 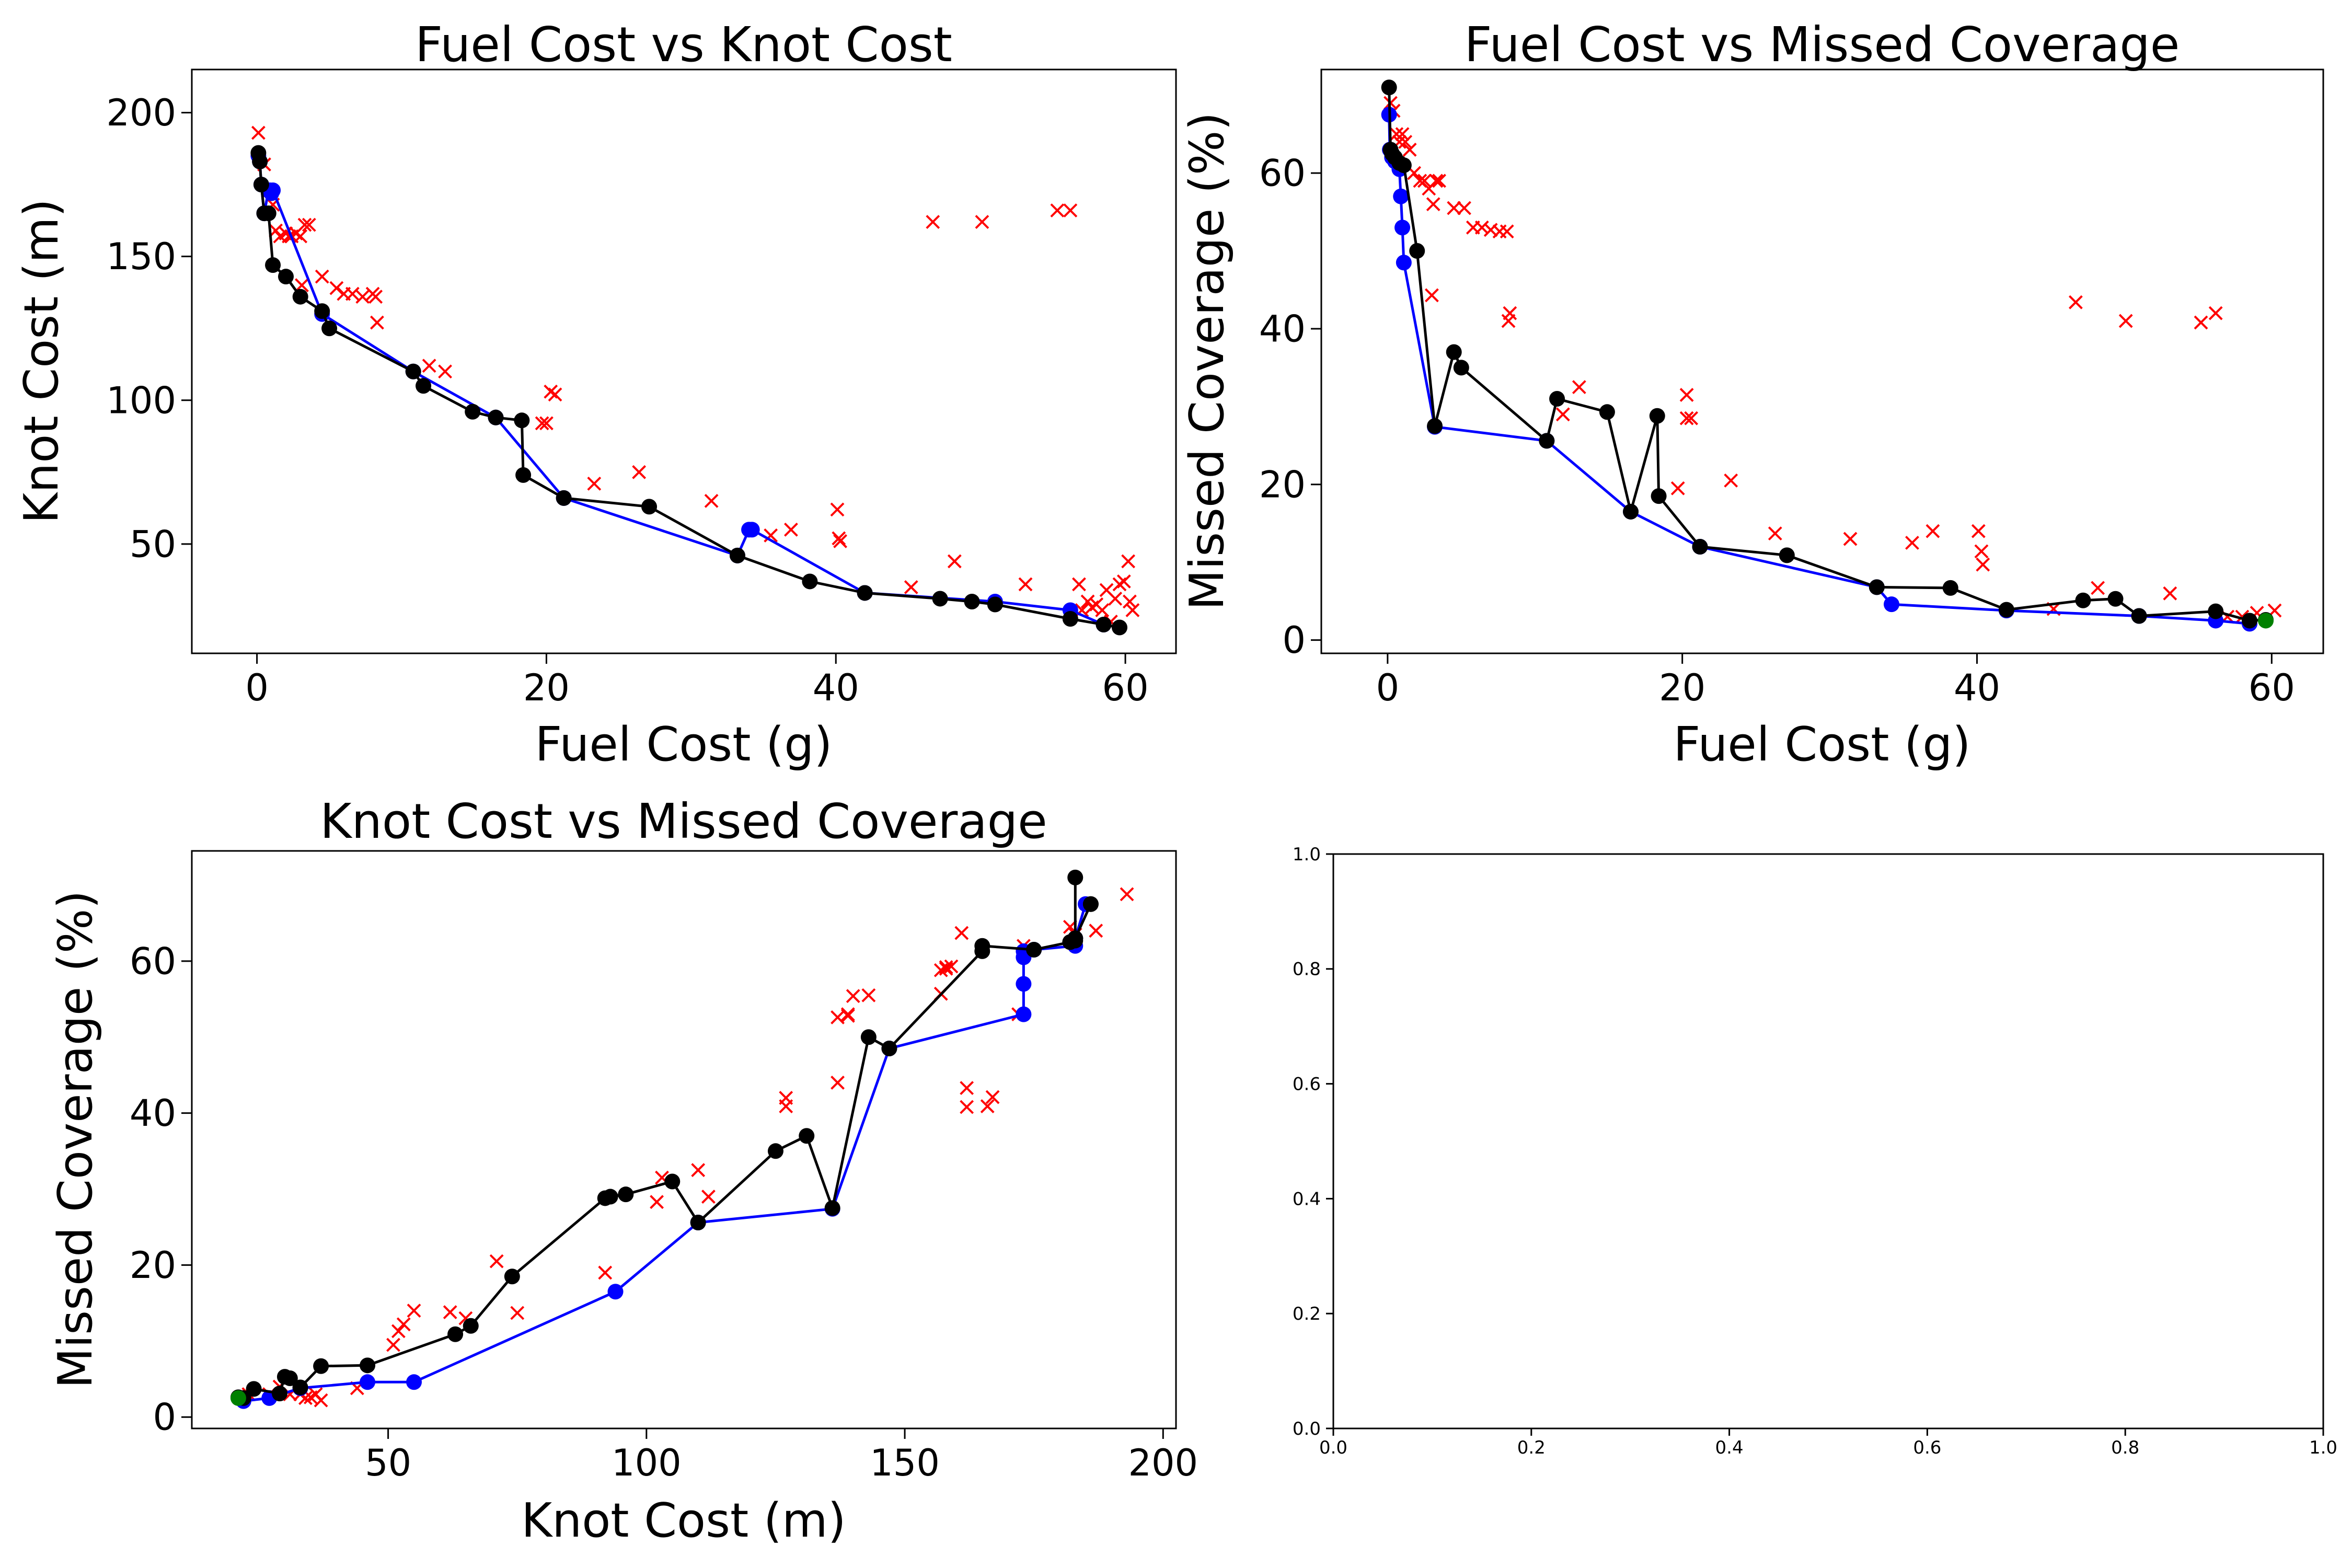 What do you see at coordinates (161, 1189) in the screenshot?
I see `y-axis-ticks: 0 20 40 60` at bounding box center [161, 1189].